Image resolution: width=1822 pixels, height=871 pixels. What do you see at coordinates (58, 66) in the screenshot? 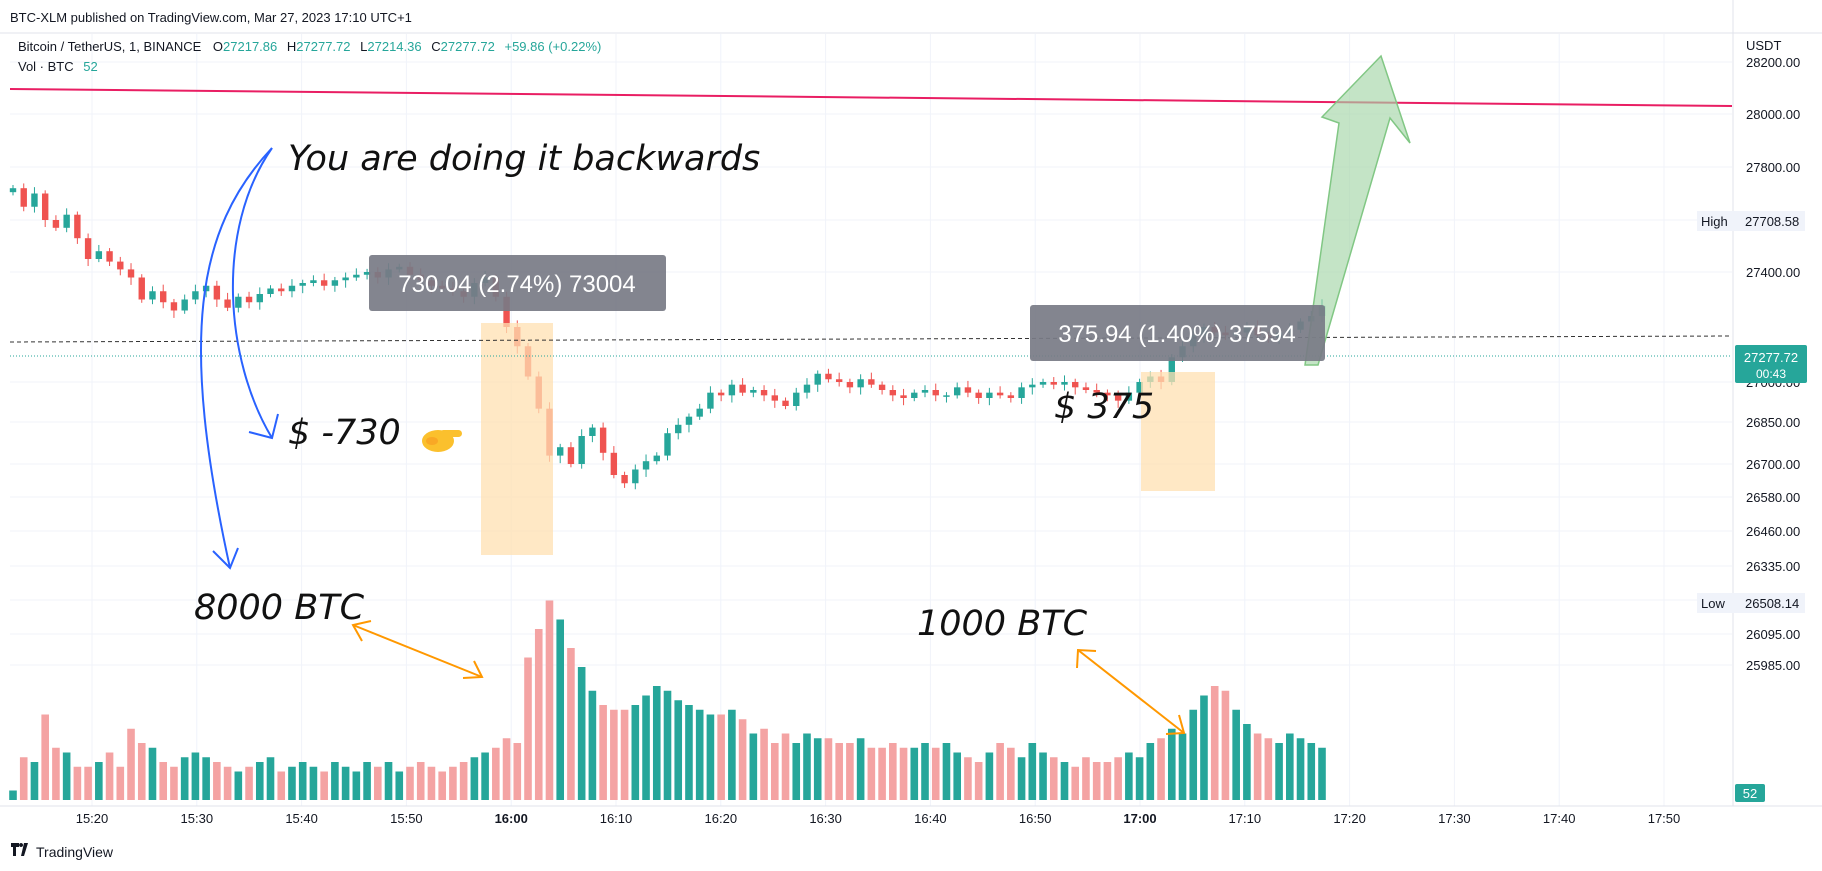
I see `volume-legend: Vol · BTC 52` at bounding box center [58, 66].